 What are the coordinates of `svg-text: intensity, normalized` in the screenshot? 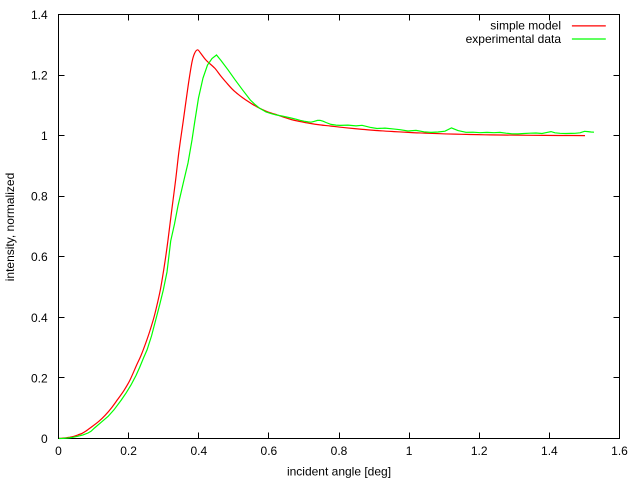 It's located at (10, 227).